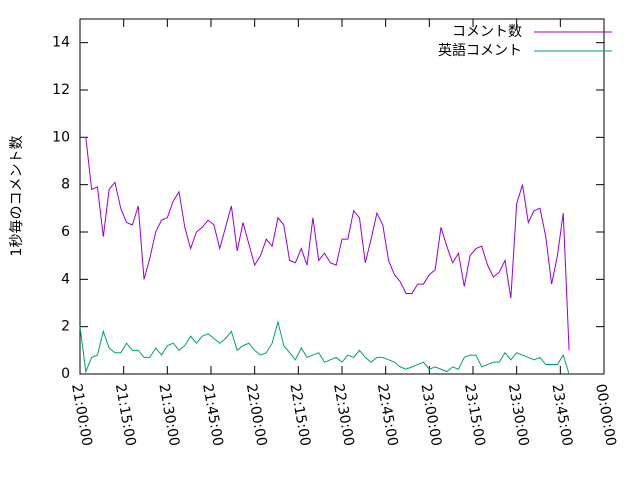 This screenshot has width=640, height=480. What do you see at coordinates (474, 415) in the screenshot?
I see `x-tick-label: 23:15:00` at bounding box center [474, 415].